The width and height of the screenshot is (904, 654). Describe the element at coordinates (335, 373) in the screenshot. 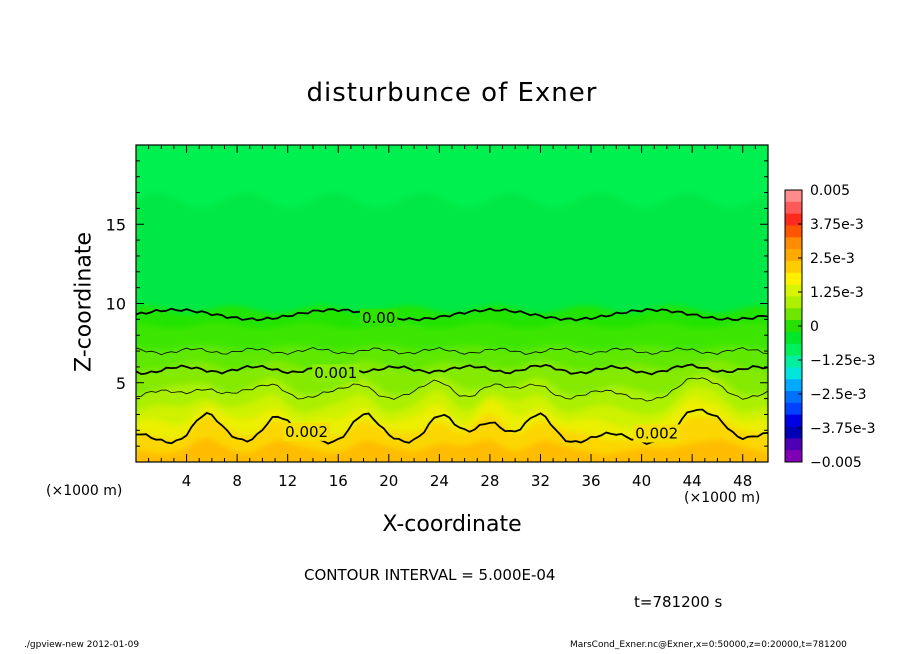

I see `contour-label: 0.001` at that location.